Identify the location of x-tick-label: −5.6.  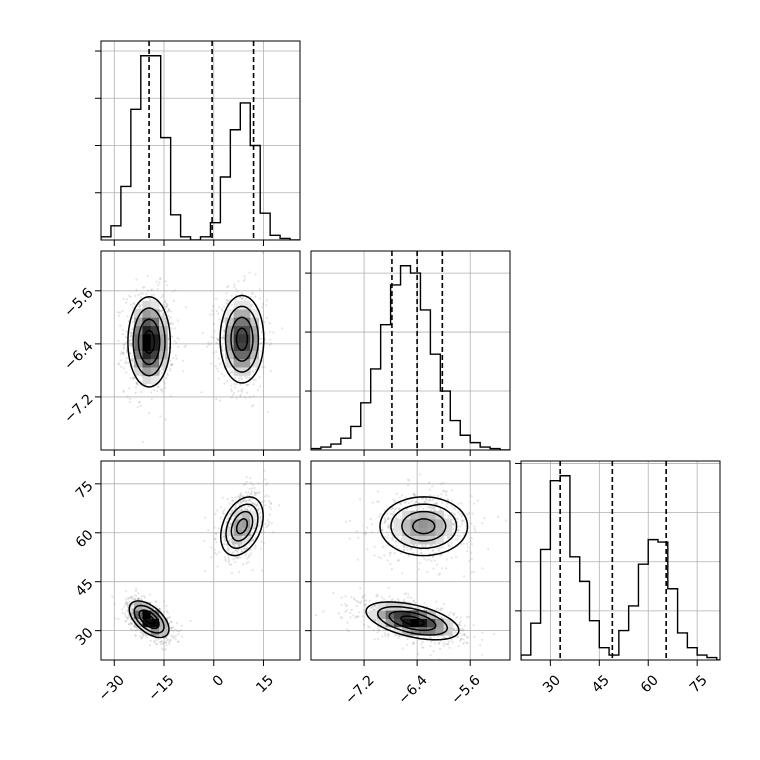
(465, 689).